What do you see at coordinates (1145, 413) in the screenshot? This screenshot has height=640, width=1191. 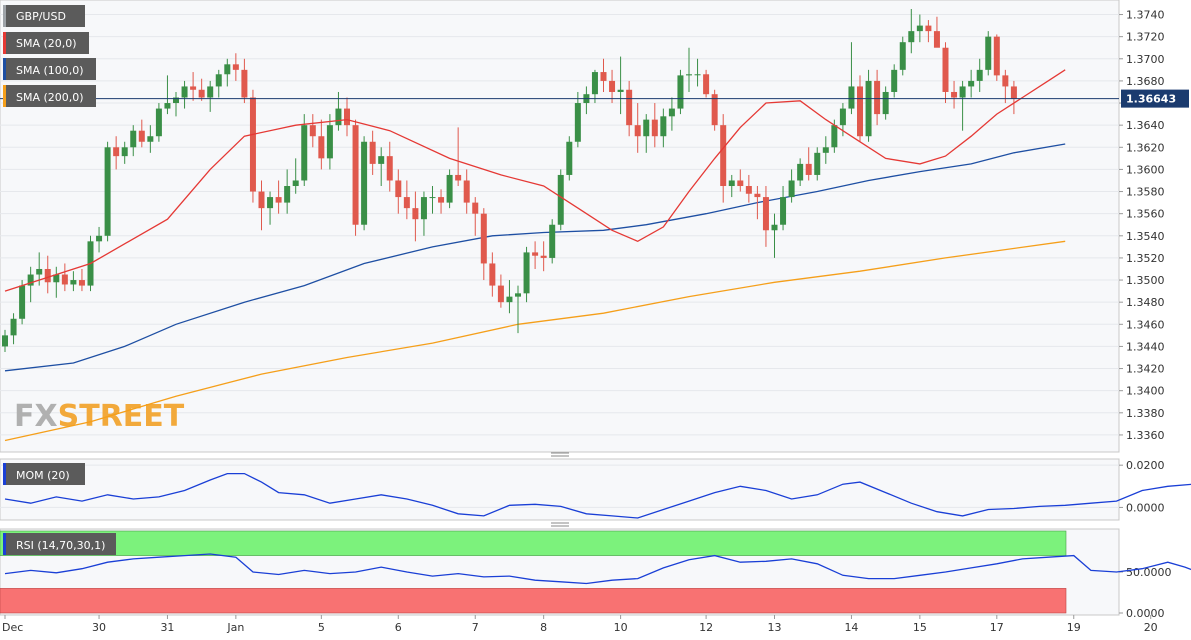 I see `price-tick-label: 1.3380` at bounding box center [1145, 413].